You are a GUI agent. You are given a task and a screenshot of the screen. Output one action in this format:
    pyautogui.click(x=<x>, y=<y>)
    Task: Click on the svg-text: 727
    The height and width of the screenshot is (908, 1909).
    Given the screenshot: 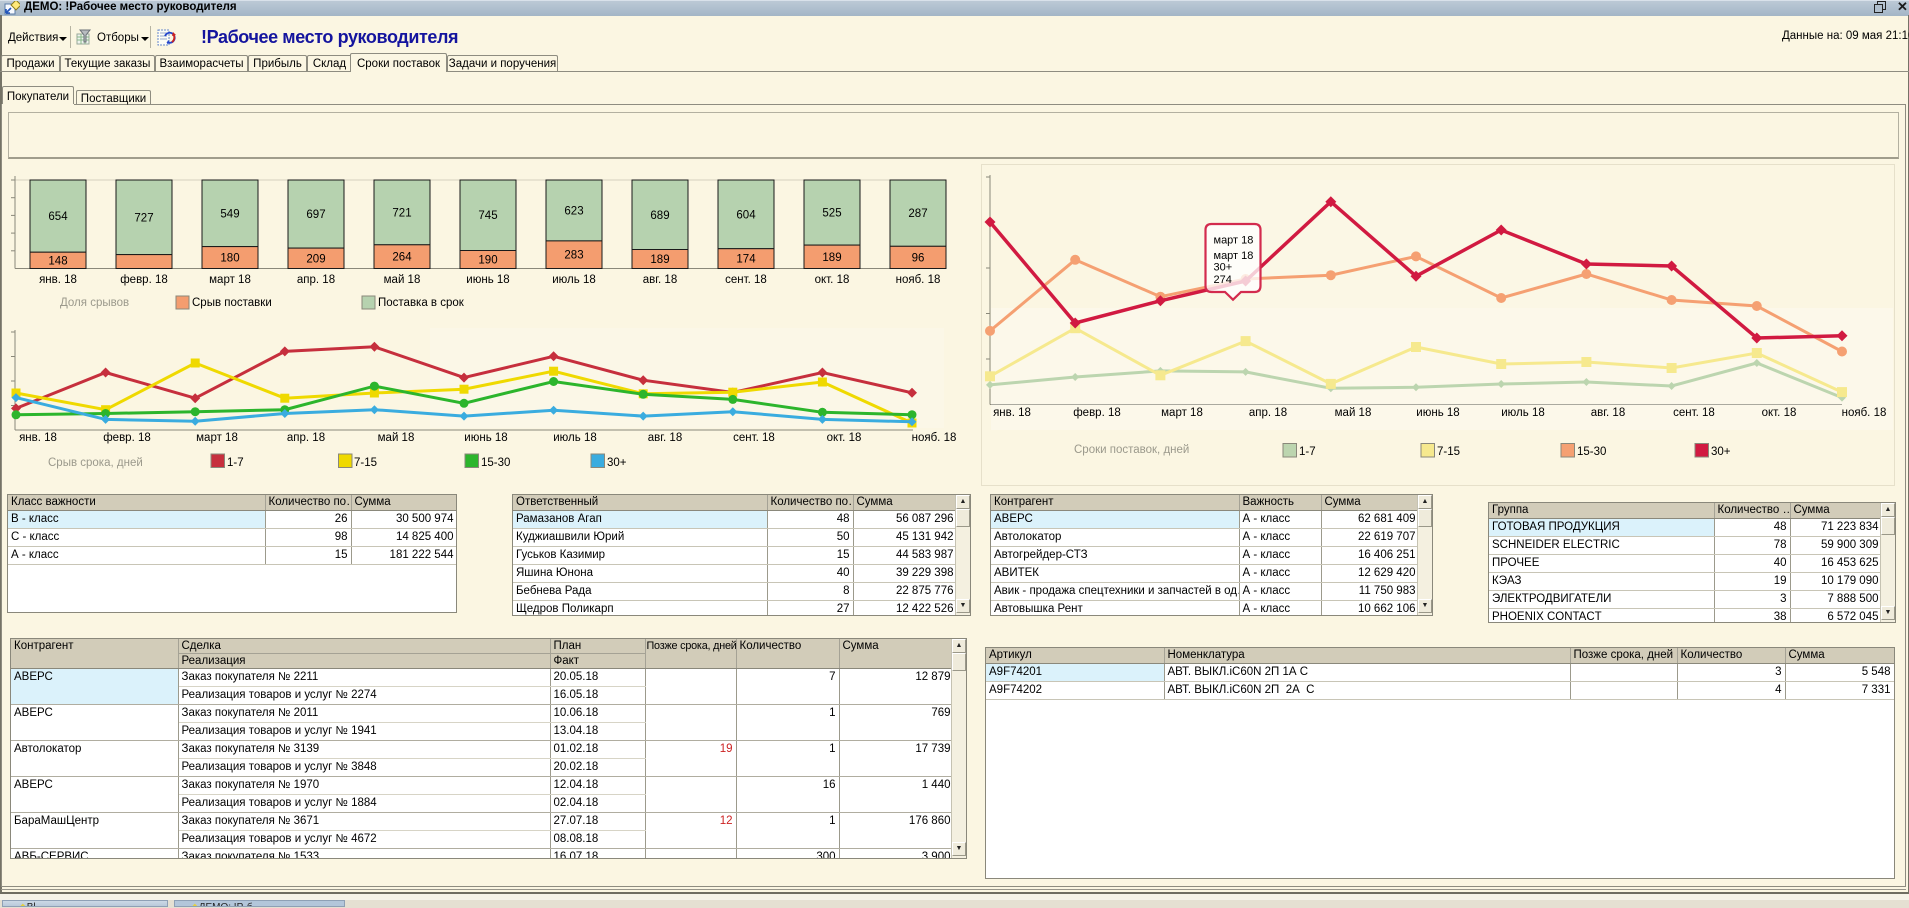 What is the action you would take?
    pyautogui.click(x=143, y=218)
    